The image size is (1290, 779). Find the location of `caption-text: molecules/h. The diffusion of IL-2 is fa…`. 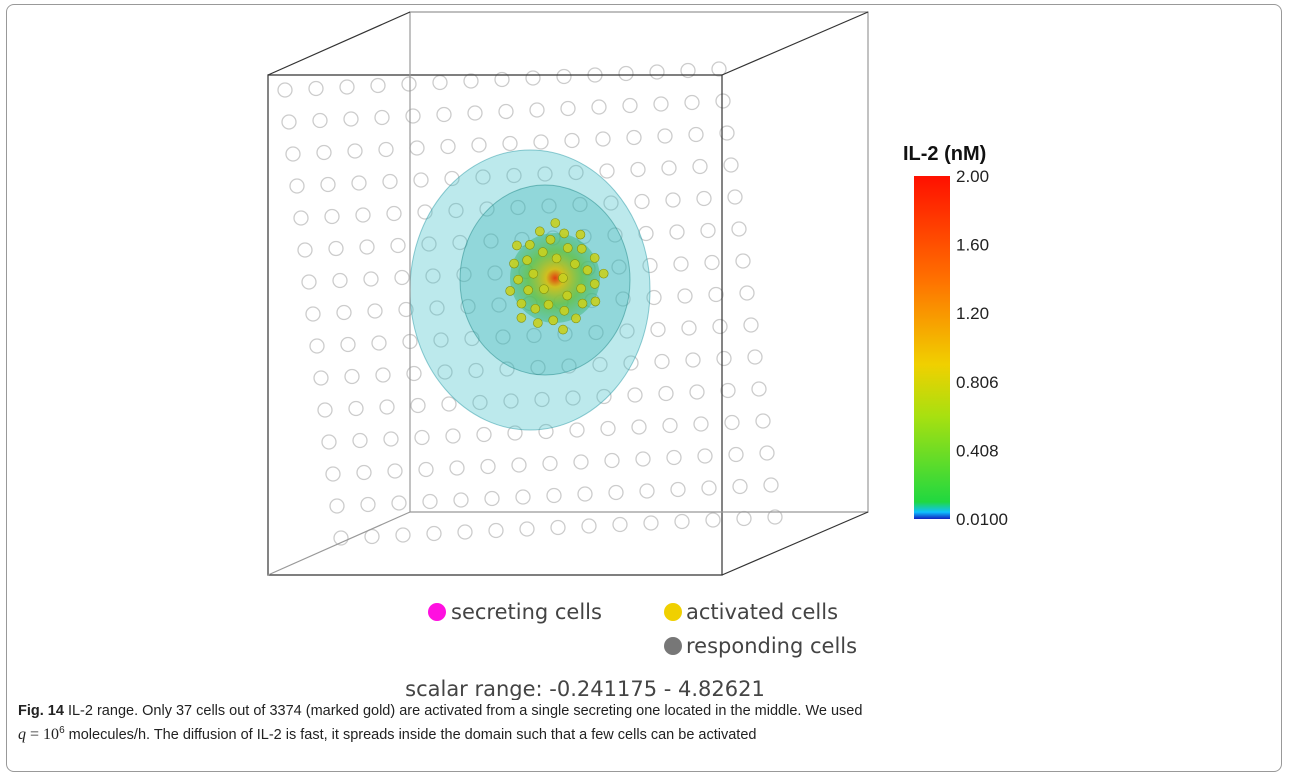

caption-text: molecules/h. The diffusion of IL-2 is fa… is located at coordinates (412, 734).